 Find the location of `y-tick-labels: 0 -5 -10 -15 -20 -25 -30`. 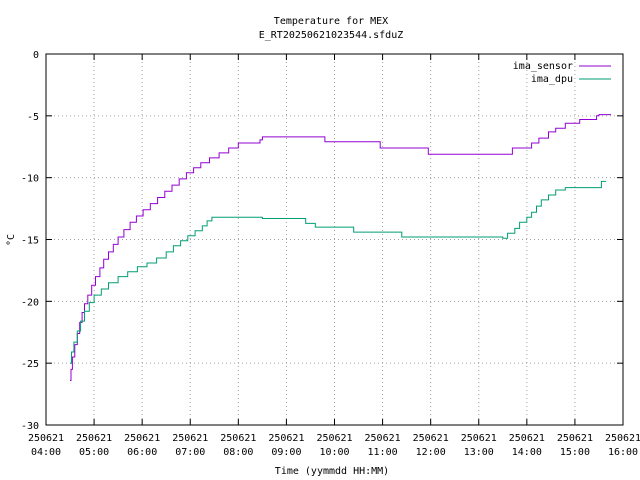

y-tick-labels: 0 -5 -10 -15 -20 -25 -30 is located at coordinates (30, 241).